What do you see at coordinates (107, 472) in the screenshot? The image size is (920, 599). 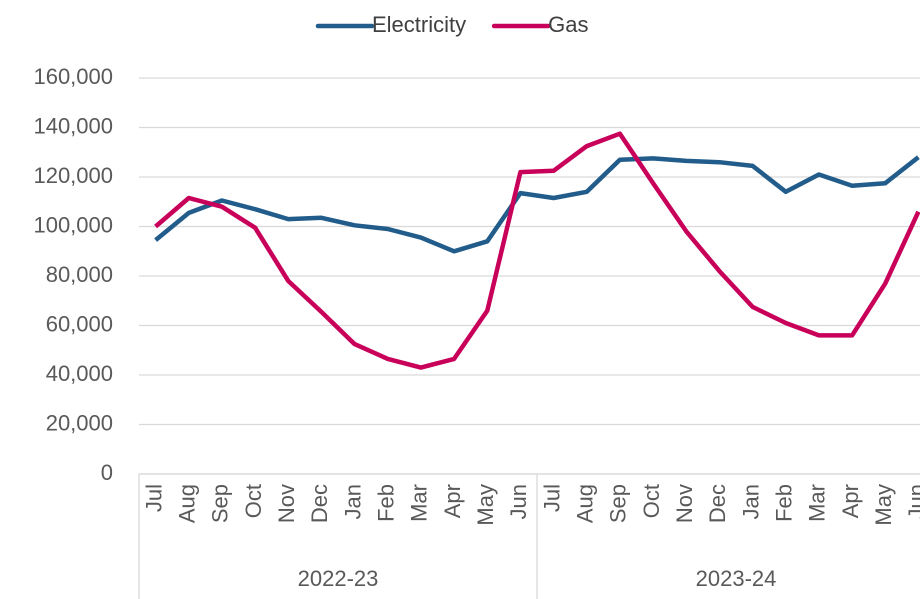 I see `y-tick-label: 0` at bounding box center [107, 472].